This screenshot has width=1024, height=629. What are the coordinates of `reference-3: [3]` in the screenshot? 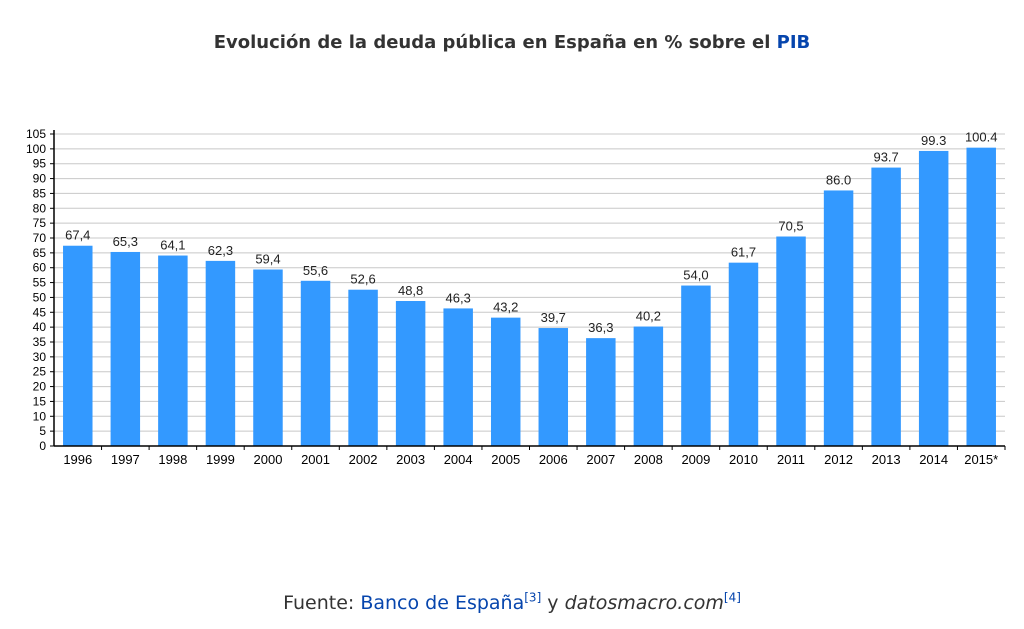 It's located at (533, 597).